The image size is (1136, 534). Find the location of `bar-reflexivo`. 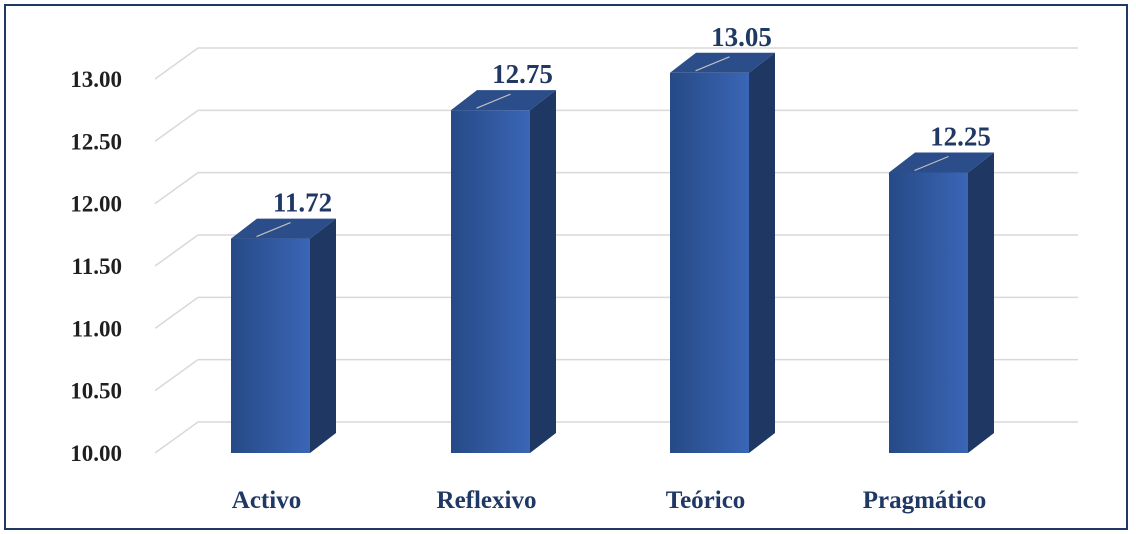

bar-reflexivo is located at coordinates (503, 272).